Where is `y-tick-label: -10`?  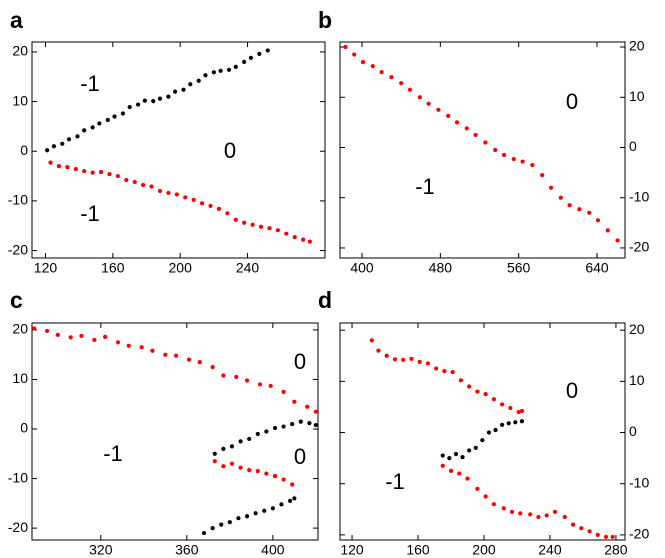 y-tick-label: -10 is located at coordinates (639, 196).